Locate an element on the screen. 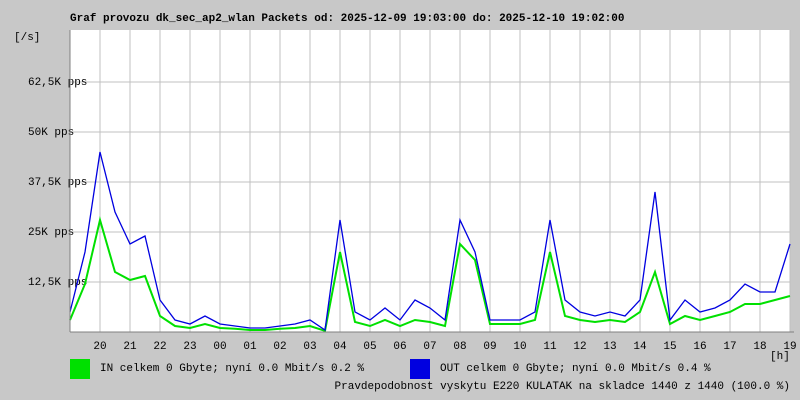 The height and width of the screenshot is (400, 800). legend-label: IN celkem 0 Gbyte; nyní 0.0 Mbit/s 0.2 % is located at coordinates (232, 369).